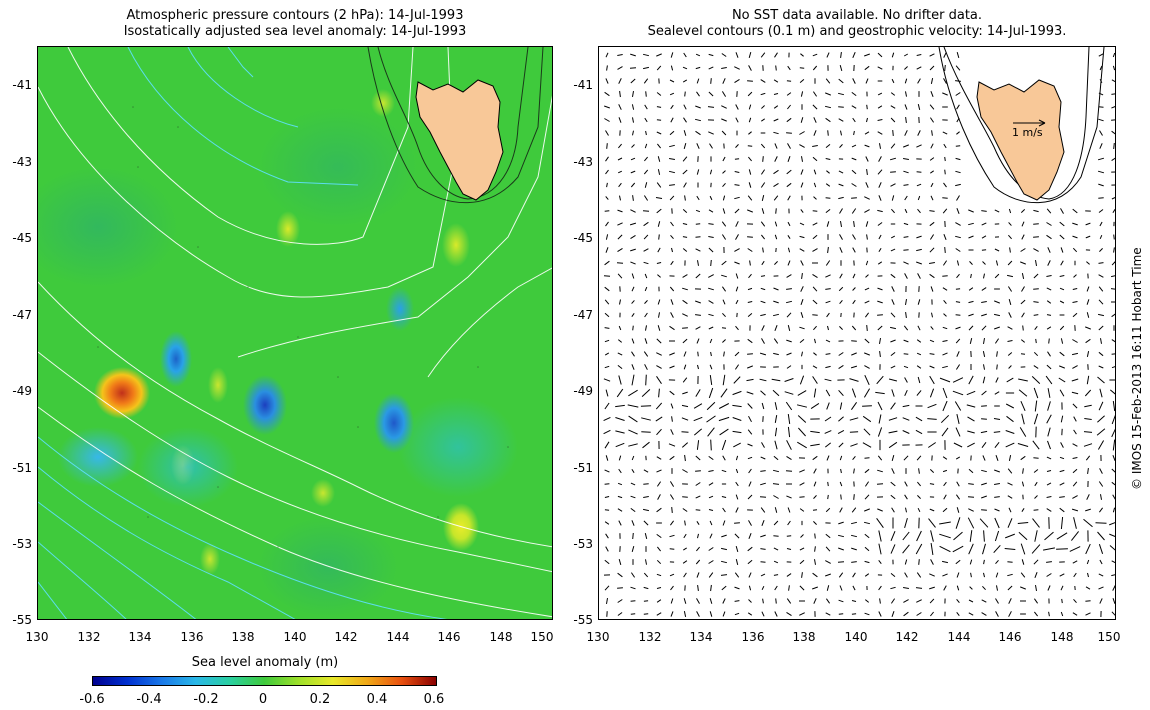 This screenshot has width=1150, height=710. I want to click on colorbar-label: 0.2, so click(320, 699).